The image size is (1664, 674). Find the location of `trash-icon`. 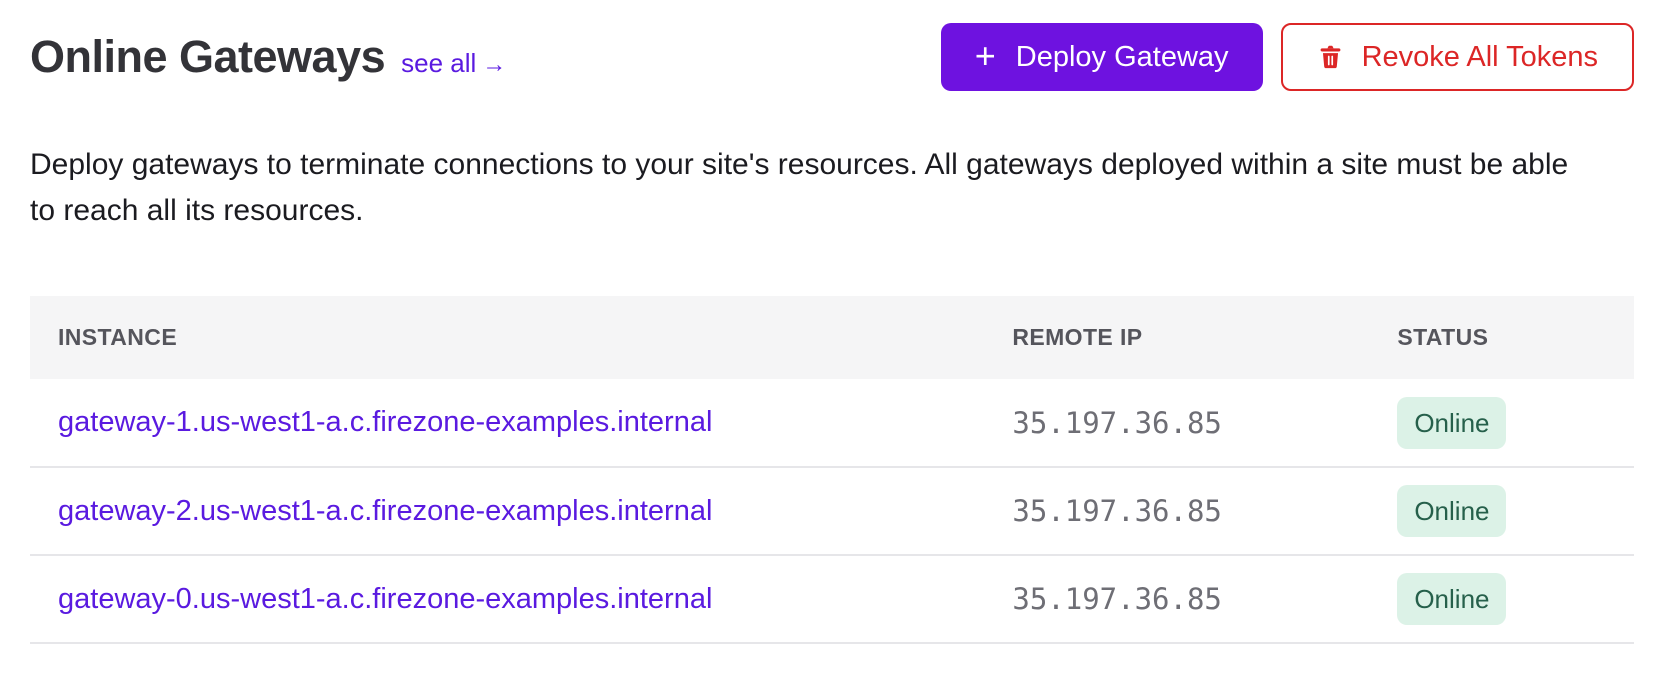

trash-icon is located at coordinates (1330, 57).